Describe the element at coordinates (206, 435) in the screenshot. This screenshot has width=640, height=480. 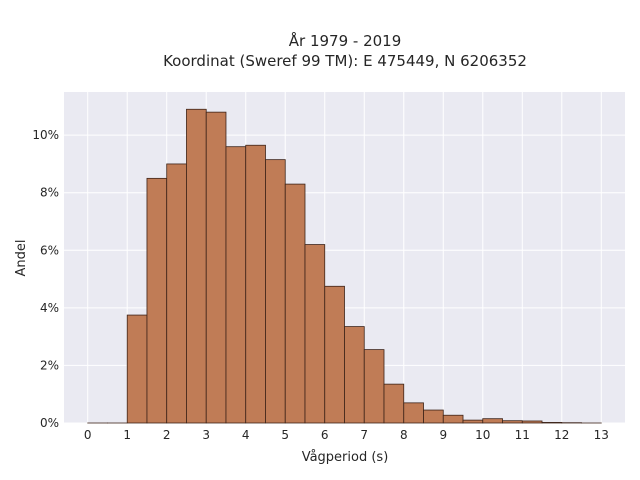
I see `x-tick-label: 3` at that location.